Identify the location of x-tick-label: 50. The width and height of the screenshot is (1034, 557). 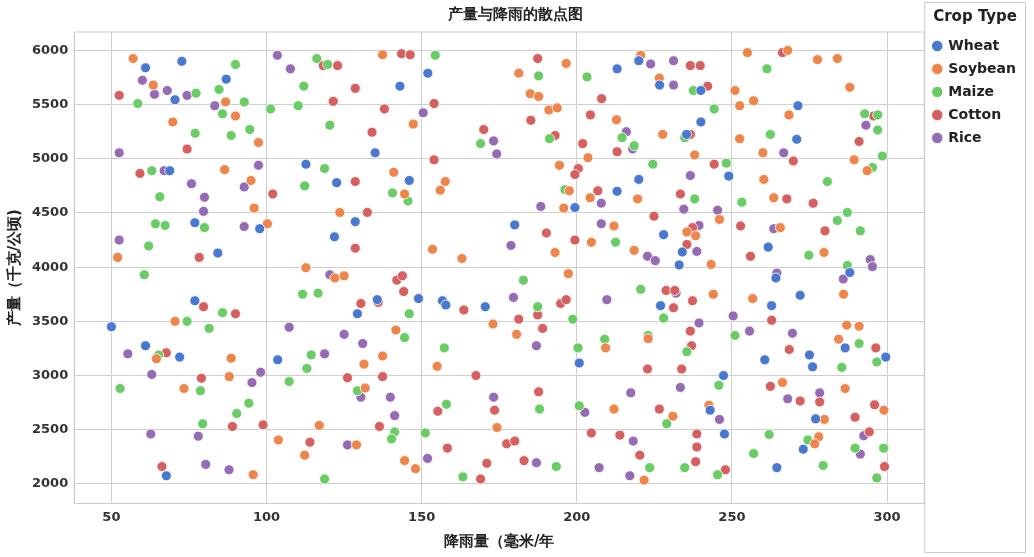
(111, 516).